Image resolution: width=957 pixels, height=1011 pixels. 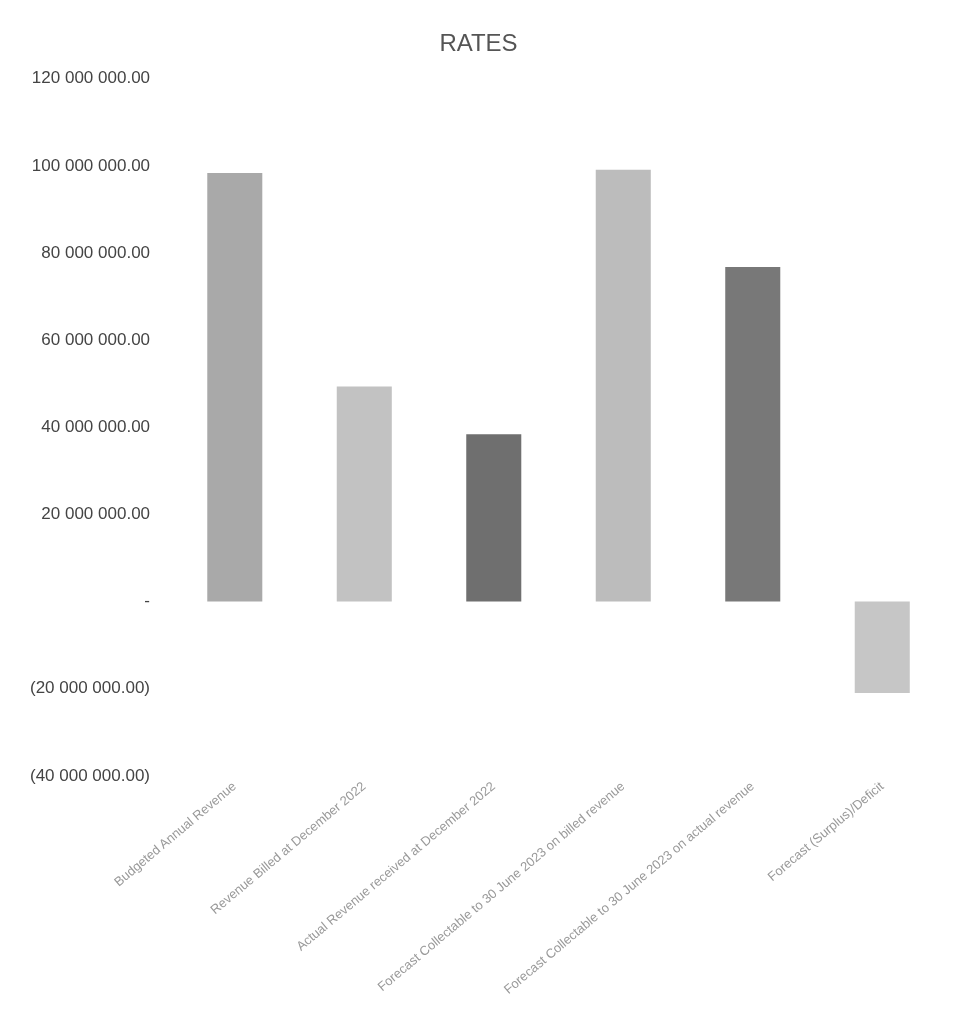 I want to click on y-tick-label: 40 000 000.00, so click(x=96, y=427).